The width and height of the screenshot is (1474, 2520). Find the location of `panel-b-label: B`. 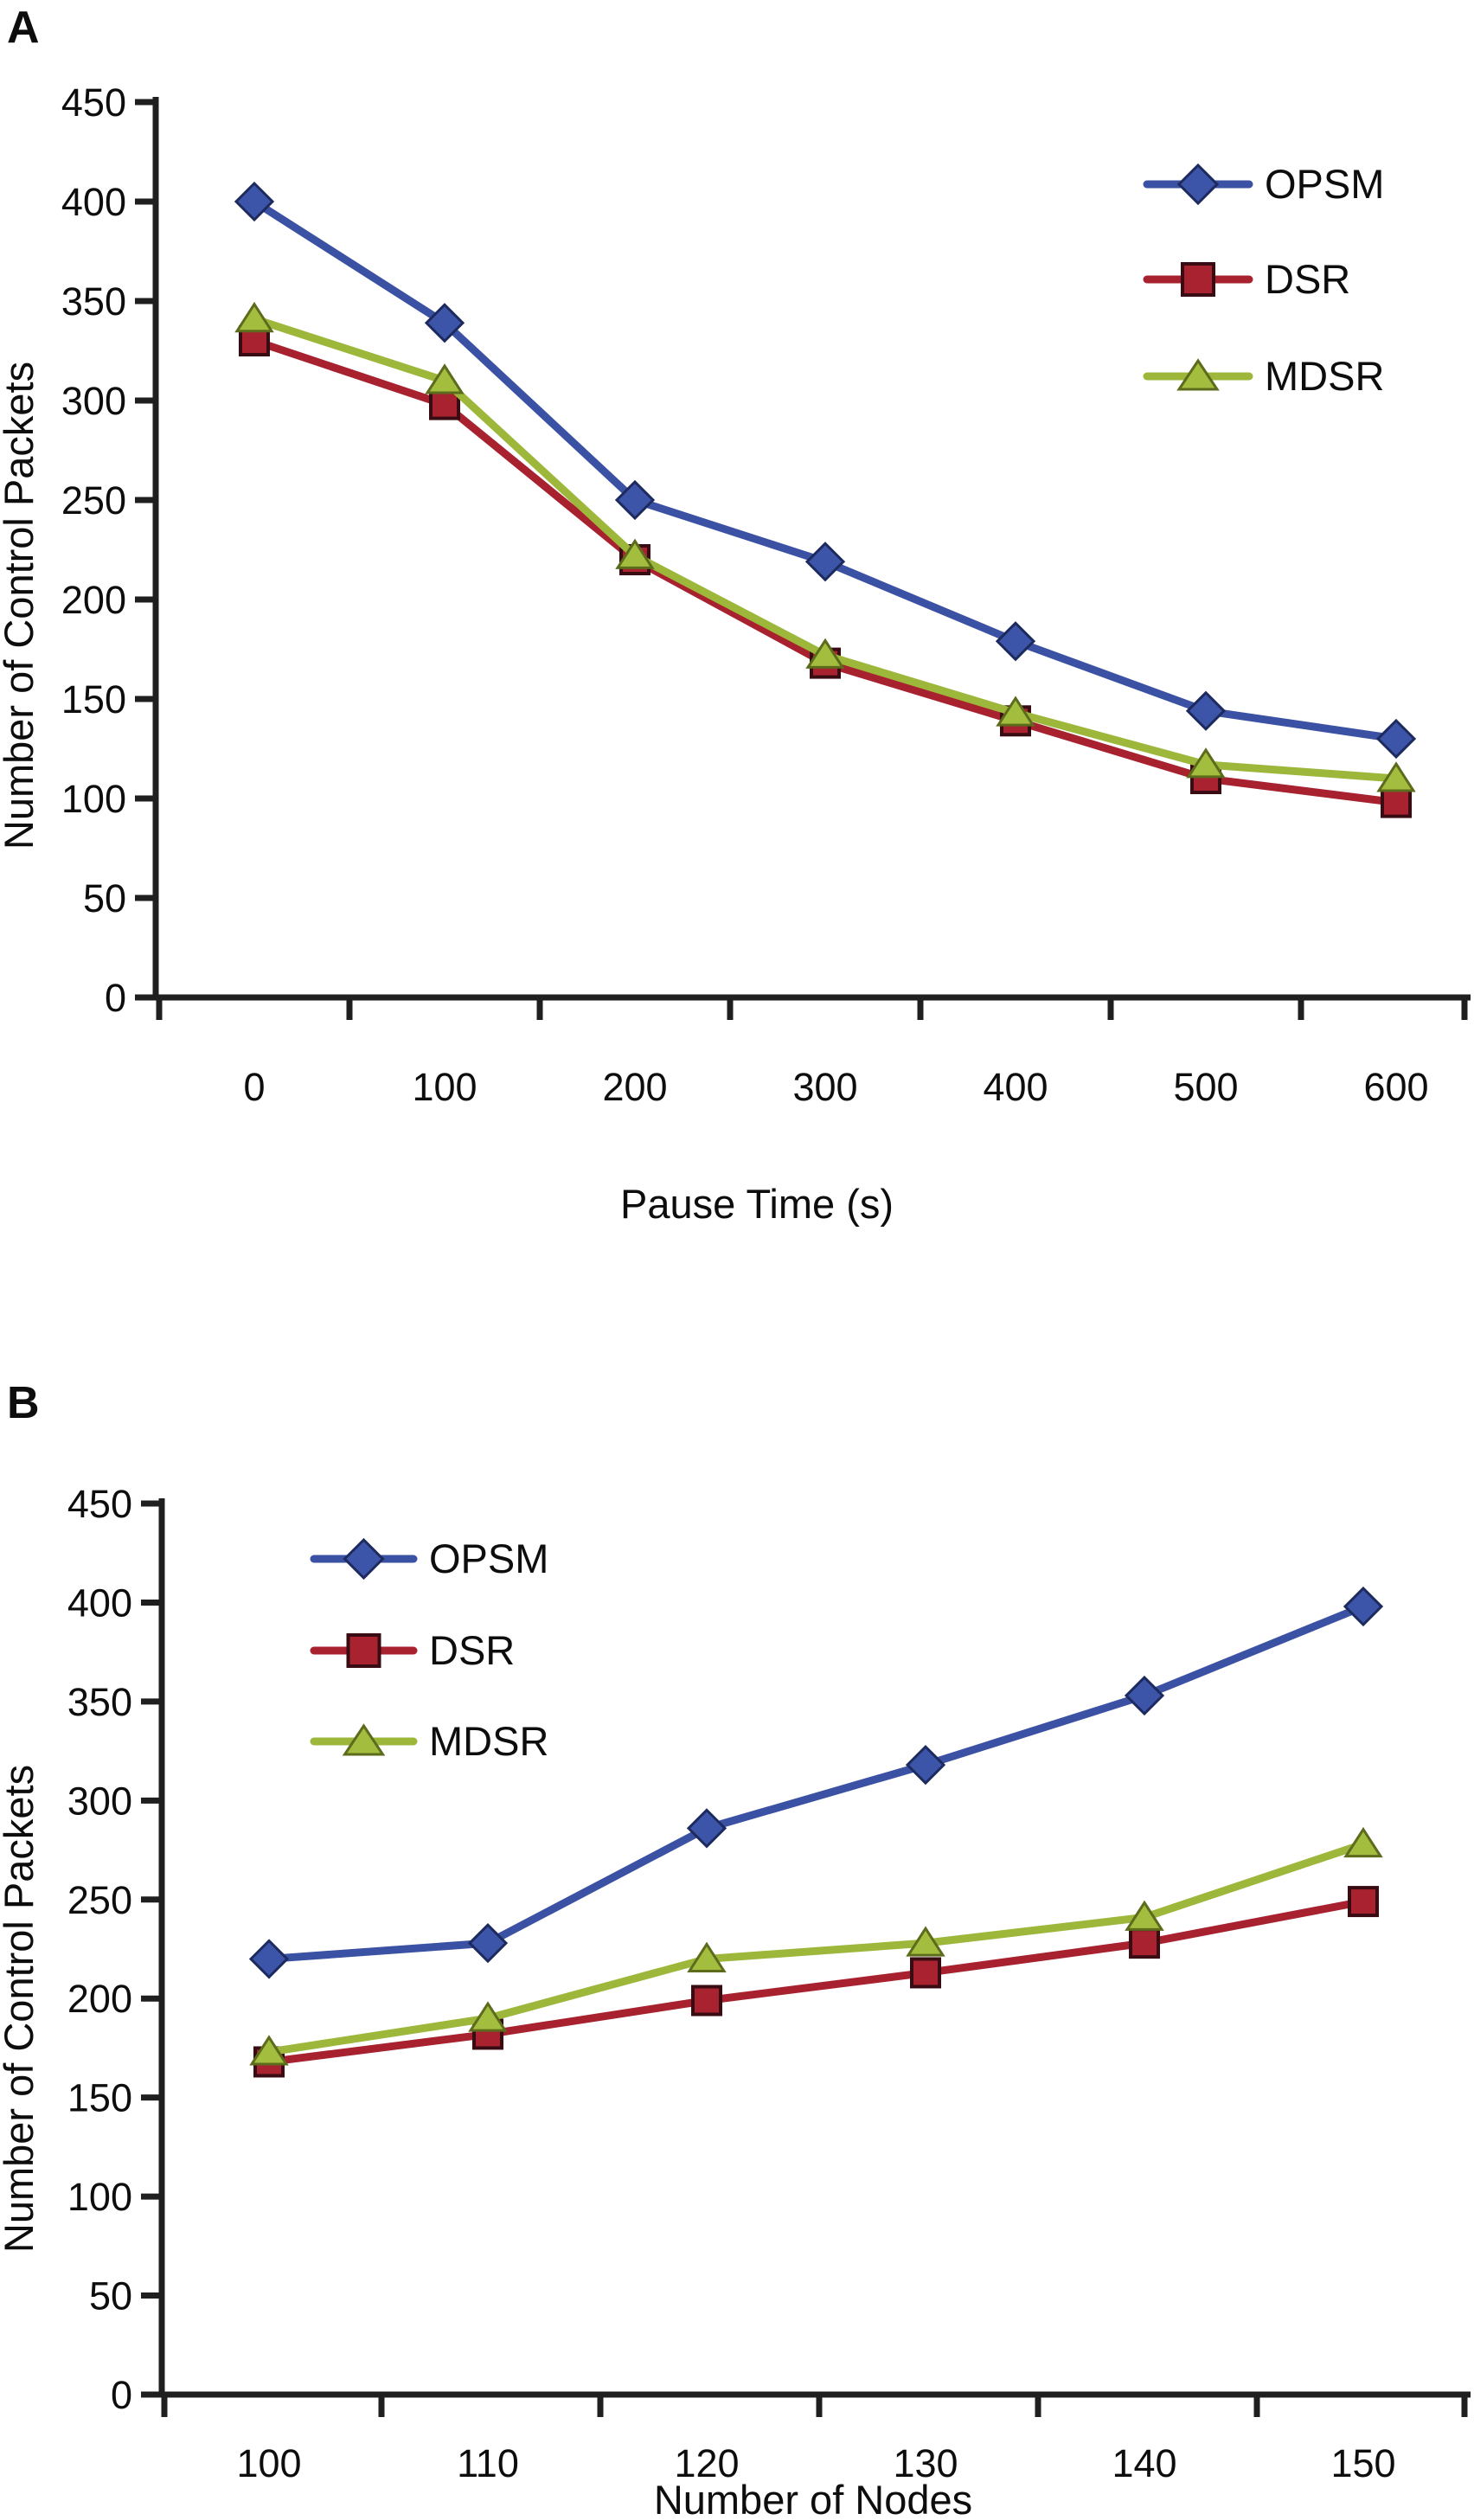

panel-b-label: B is located at coordinates (24, 1403).